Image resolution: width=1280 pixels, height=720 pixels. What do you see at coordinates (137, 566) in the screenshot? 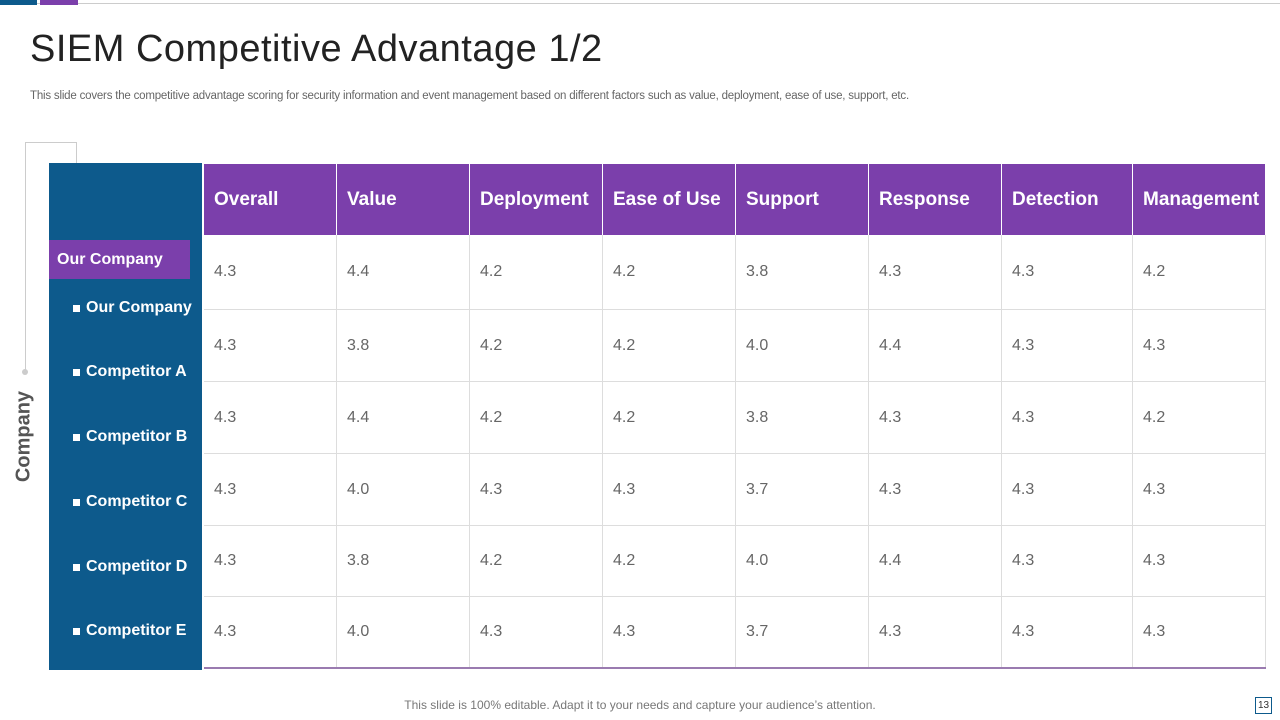
I see `company-label: Competitor D` at bounding box center [137, 566].